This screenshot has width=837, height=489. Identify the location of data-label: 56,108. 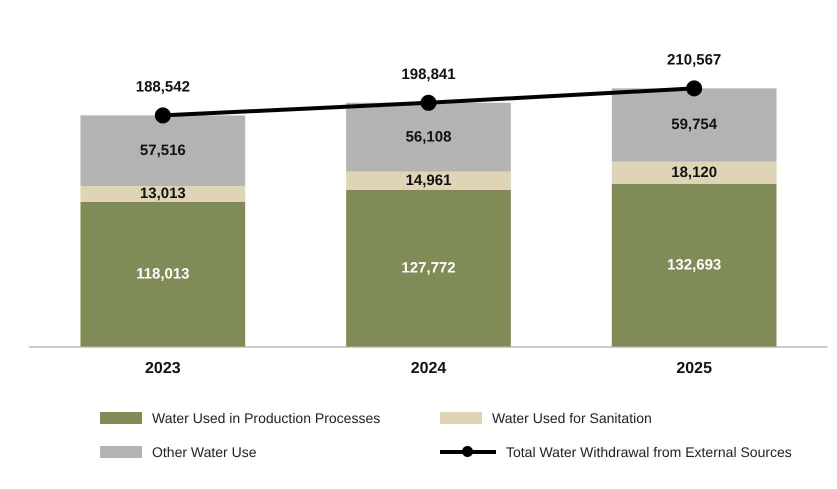
(429, 137).